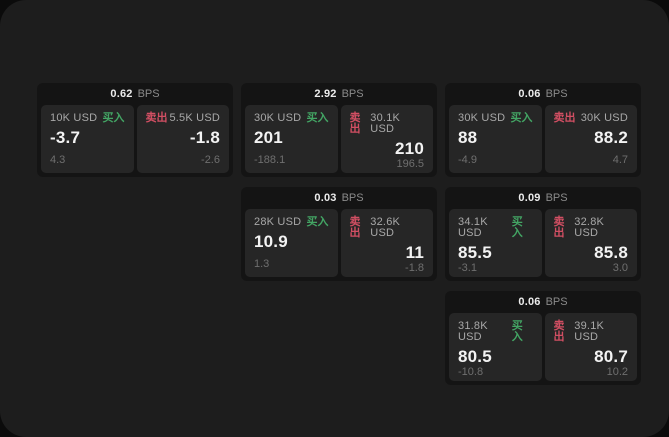  I want to click on sell-price: 88.2, so click(611, 137).